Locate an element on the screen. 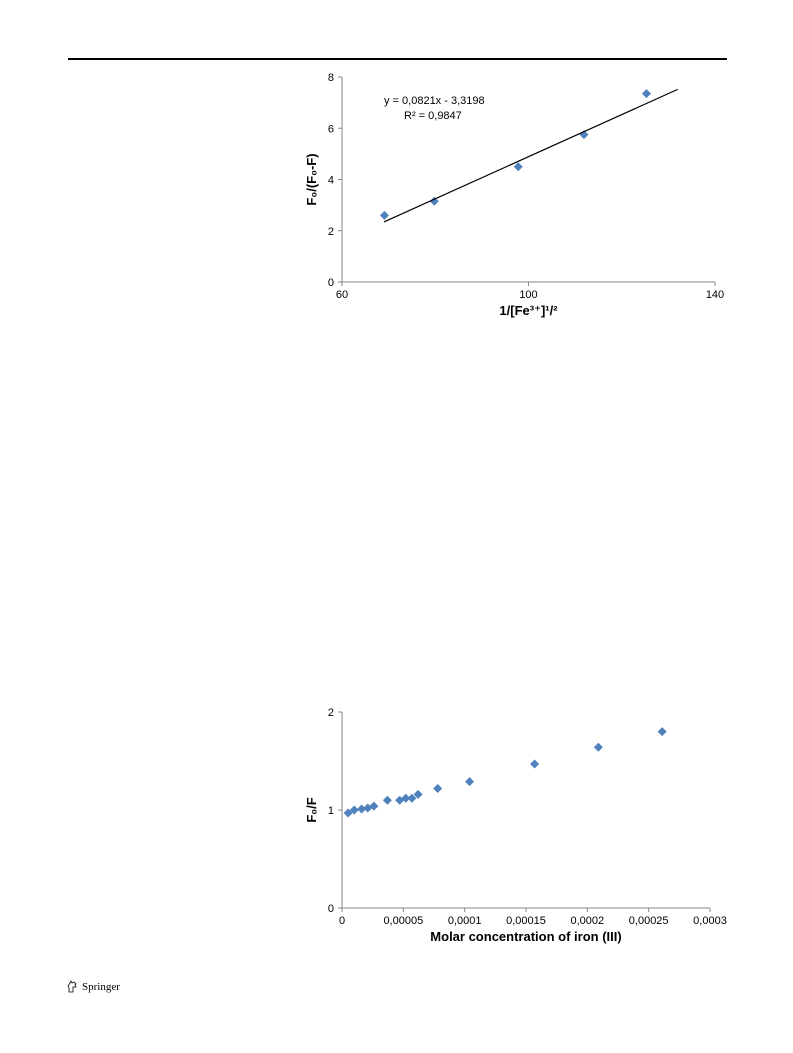 The height and width of the screenshot is (1053, 793). publisher-footer: Springer is located at coordinates (93, 986).